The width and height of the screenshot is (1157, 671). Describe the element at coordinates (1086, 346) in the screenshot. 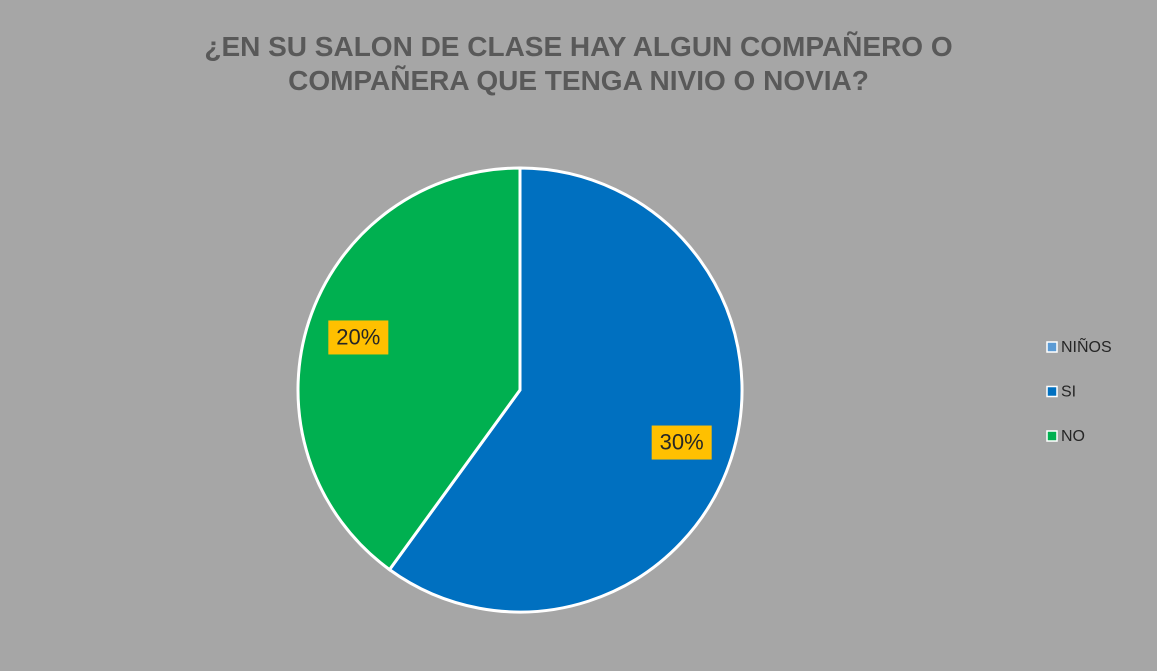

I see `legend-label: NIÑOS` at that location.